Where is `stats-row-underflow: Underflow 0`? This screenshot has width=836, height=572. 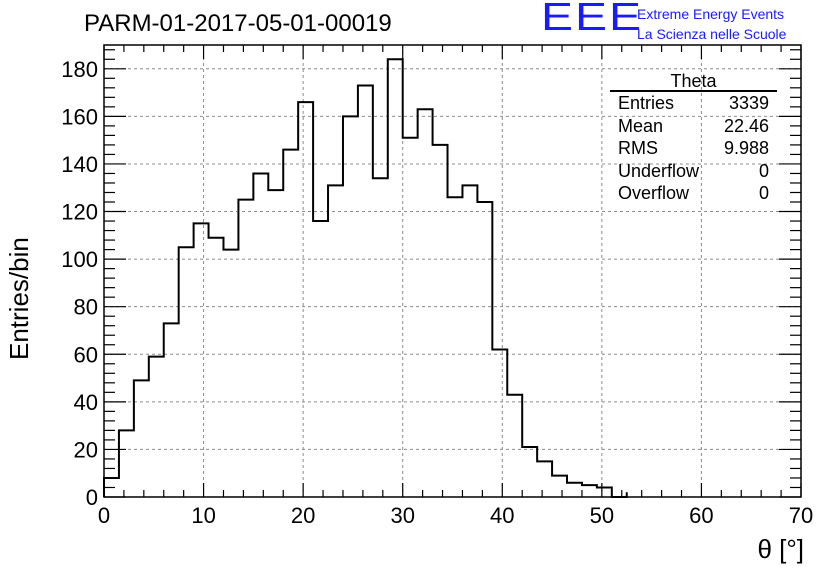 stats-row-underflow: Underflow 0 is located at coordinates (693, 171).